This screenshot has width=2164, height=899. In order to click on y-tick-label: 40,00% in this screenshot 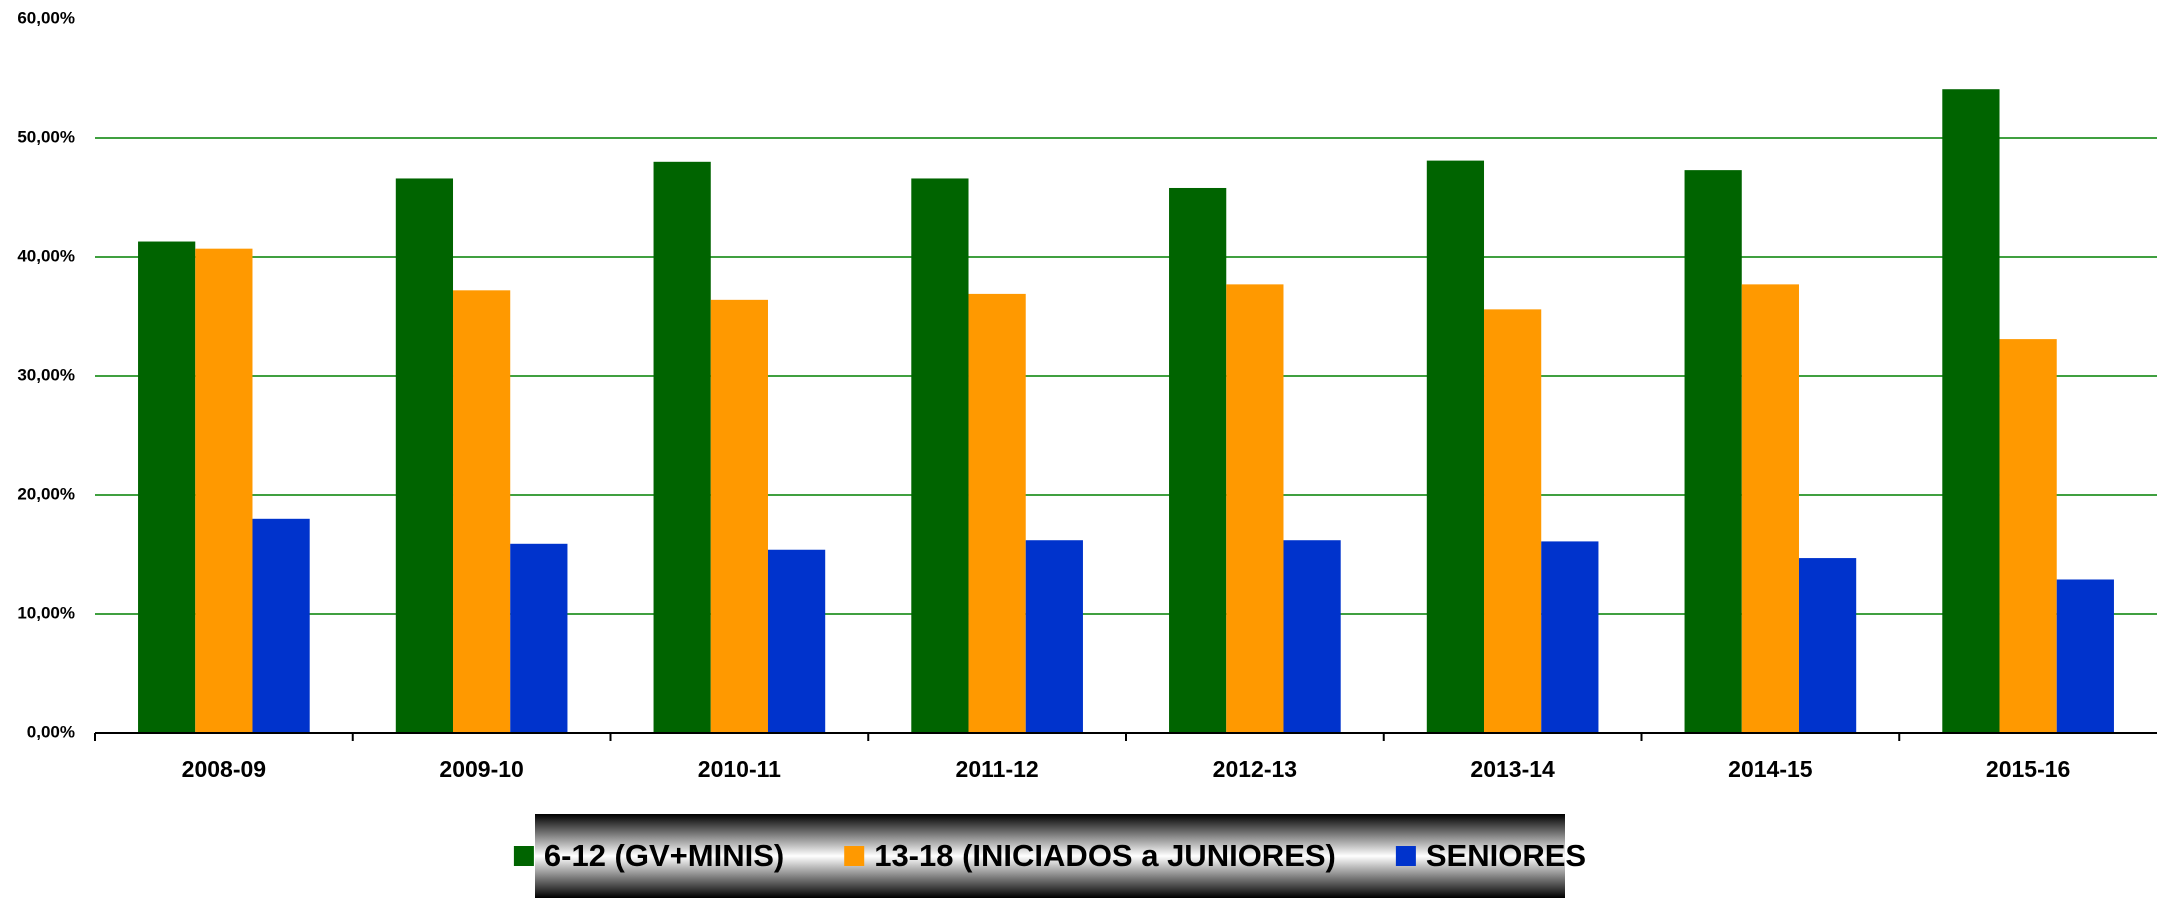, I will do `click(46, 255)`.